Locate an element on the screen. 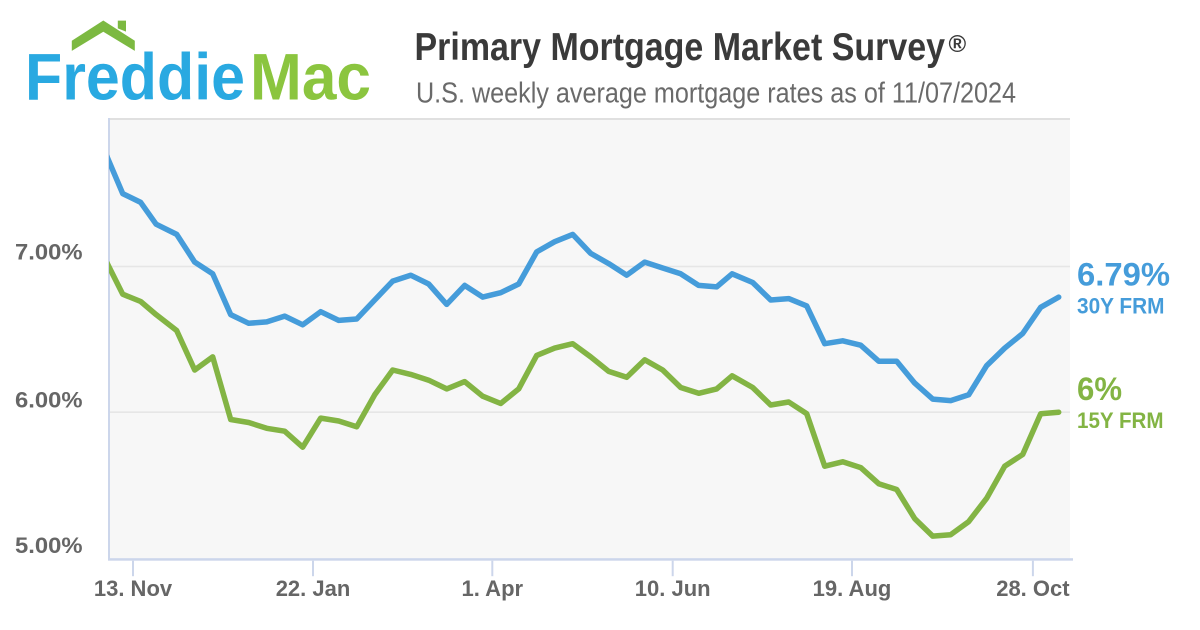 Image resolution: width=1200 pixels, height=630 pixels. svg-text: 6.00% is located at coordinates (49, 400).